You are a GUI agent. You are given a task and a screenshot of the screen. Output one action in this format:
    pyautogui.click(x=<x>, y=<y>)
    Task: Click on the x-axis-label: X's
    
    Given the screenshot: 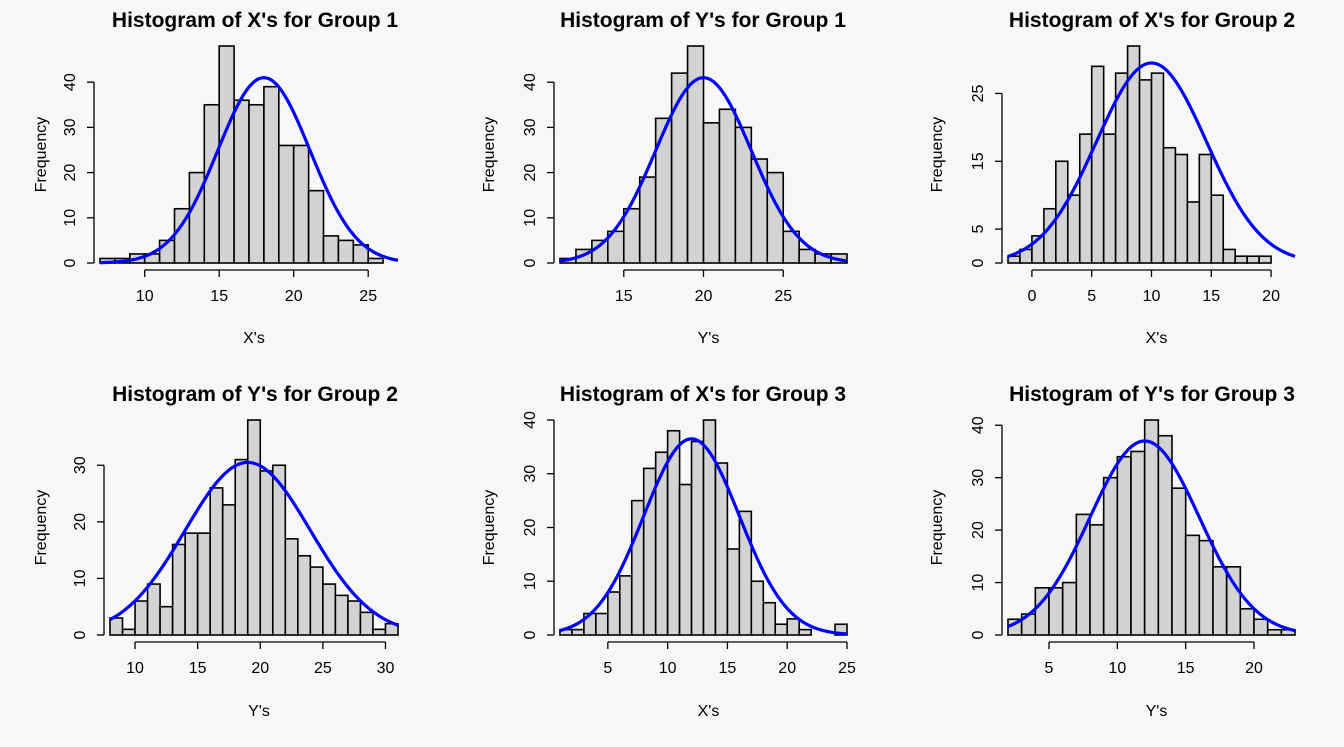 What is the action you would take?
    pyautogui.click(x=1157, y=338)
    